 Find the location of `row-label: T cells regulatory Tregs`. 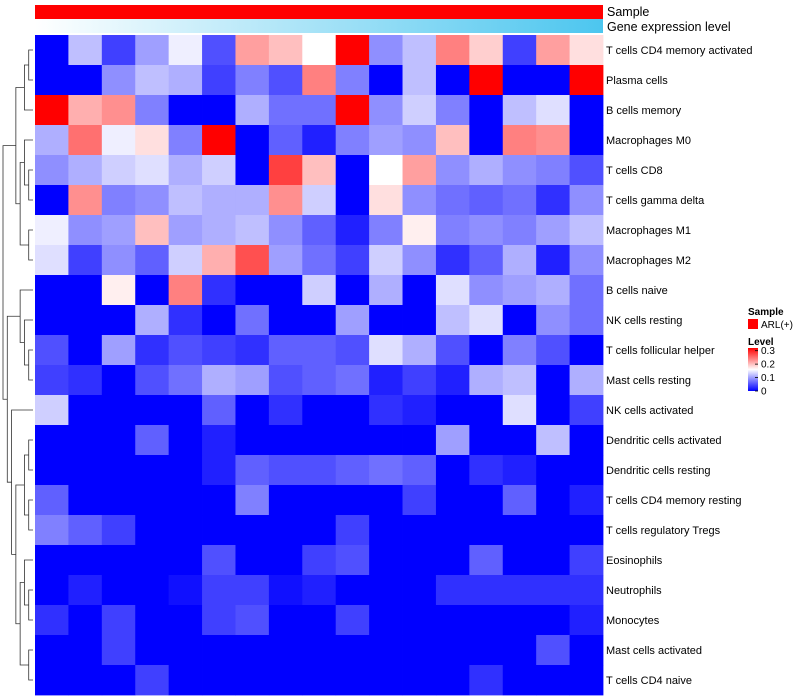

row-label: T cells regulatory Tregs is located at coordinates (663, 531).